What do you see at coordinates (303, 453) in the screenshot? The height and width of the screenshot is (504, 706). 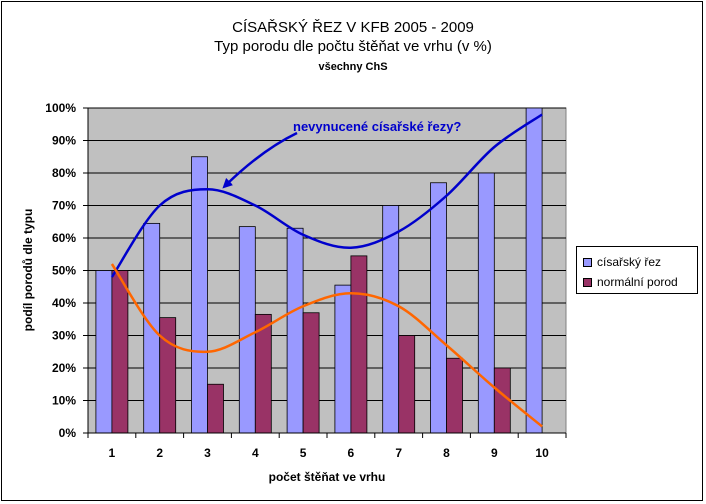 I see `x-tick-label: 5` at bounding box center [303, 453].